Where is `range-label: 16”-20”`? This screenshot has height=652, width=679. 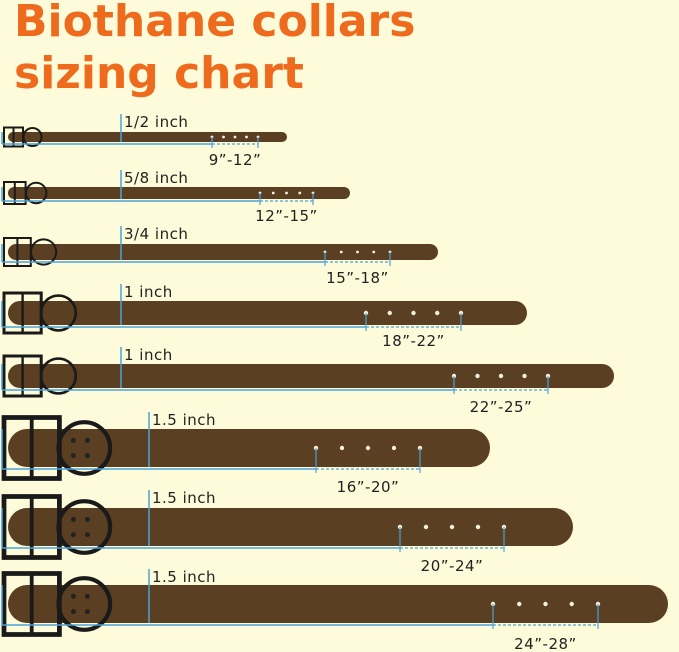 range-label: 16”-20” is located at coordinates (368, 487).